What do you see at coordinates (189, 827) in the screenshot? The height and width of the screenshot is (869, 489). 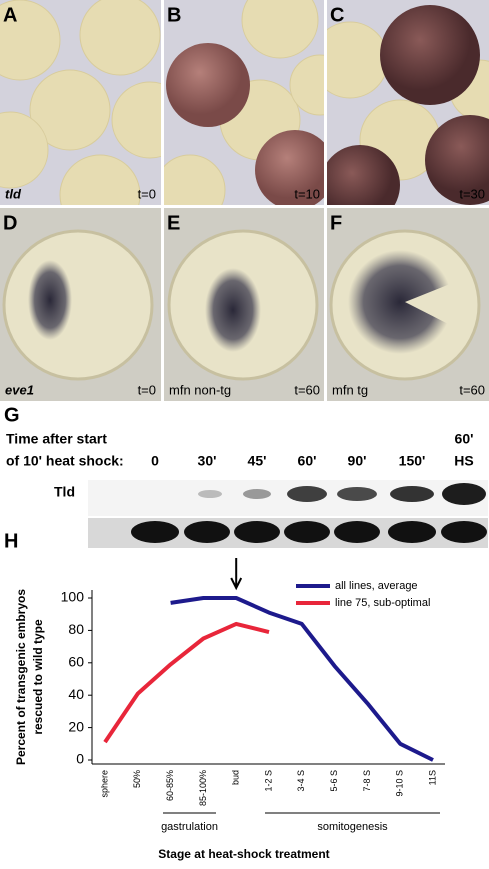 I see `annotation: gastrulation` at bounding box center [189, 827].